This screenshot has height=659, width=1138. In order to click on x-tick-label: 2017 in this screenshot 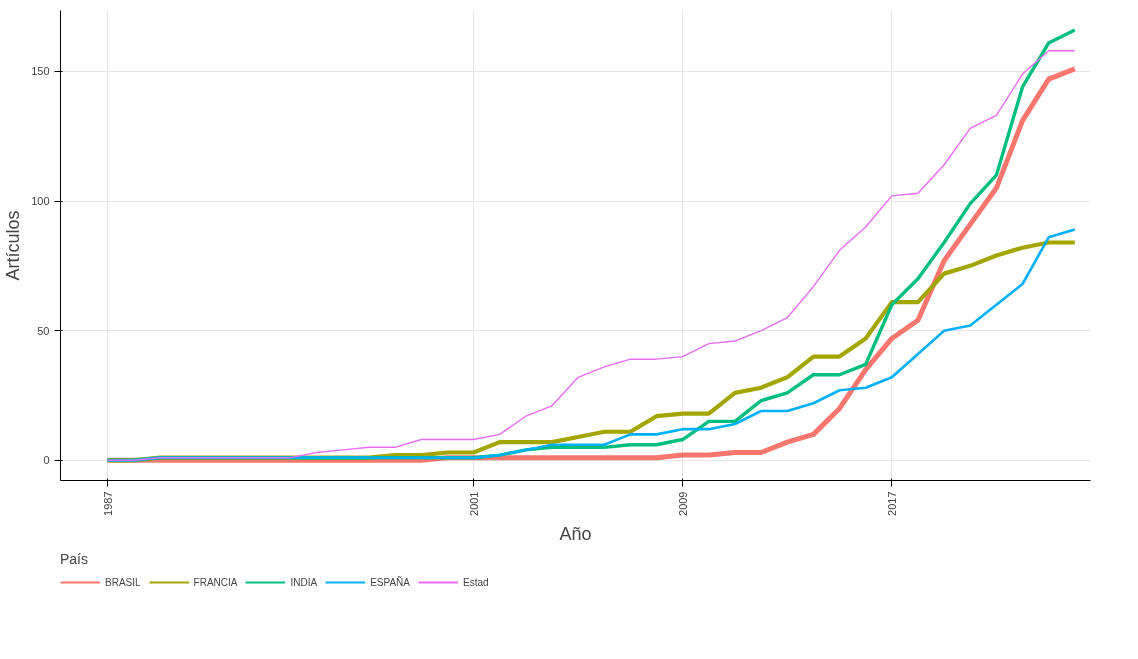, I will do `click(891, 503)`.